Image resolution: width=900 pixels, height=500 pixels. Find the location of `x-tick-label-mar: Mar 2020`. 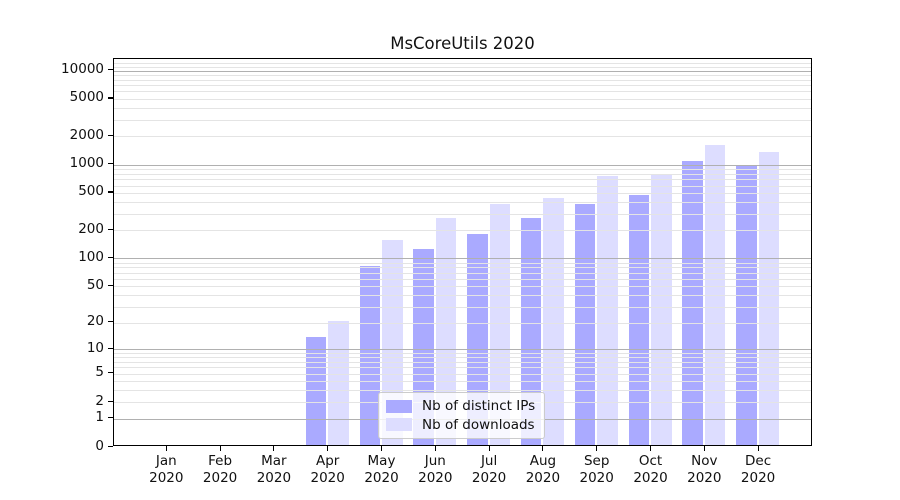

x-tick-label-mar: Mar 2020 is located at coordinates (274, 469).